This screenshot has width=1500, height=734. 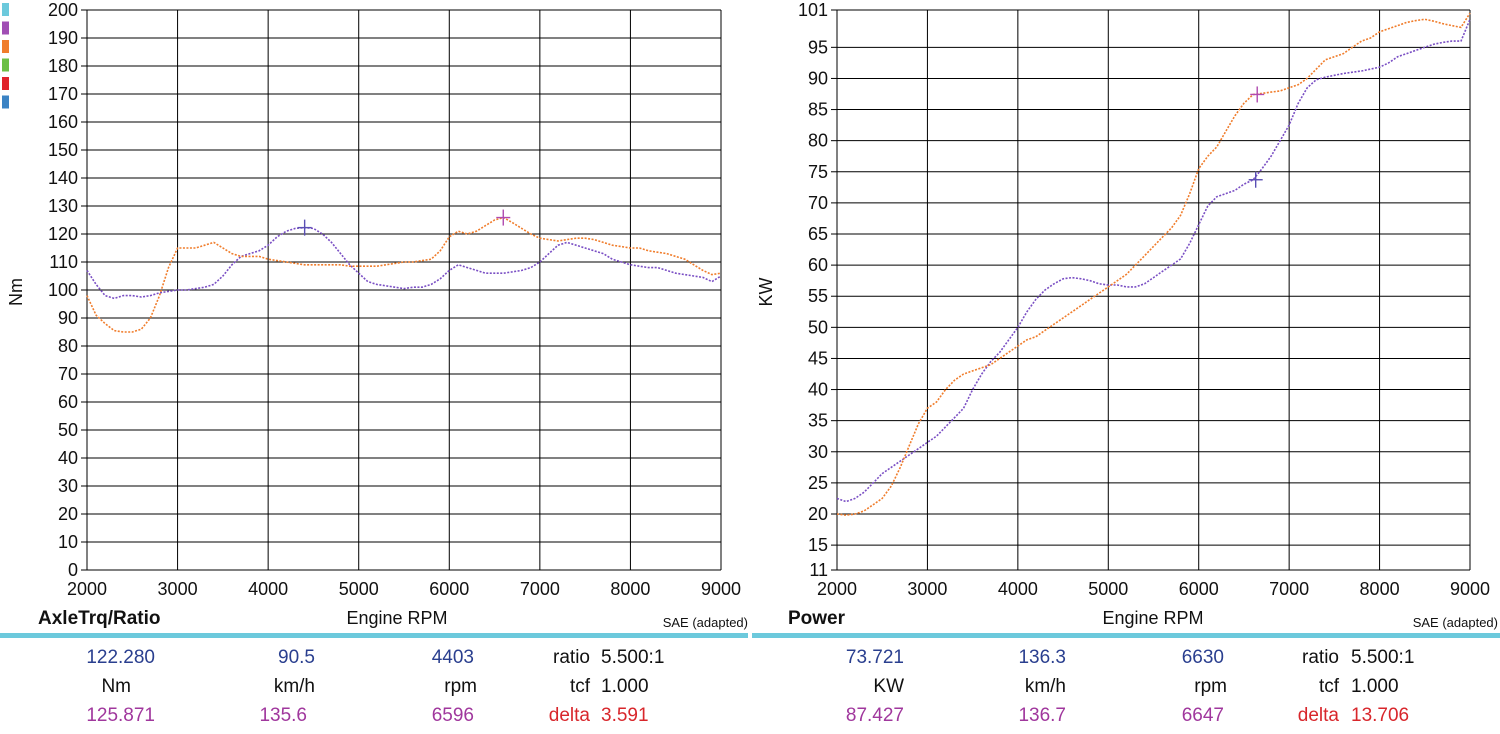 What do you see at coordinates (63, 234) in the screenshot?
I see `torque-y-tick-label: 120` at bounding box center [63, 234].